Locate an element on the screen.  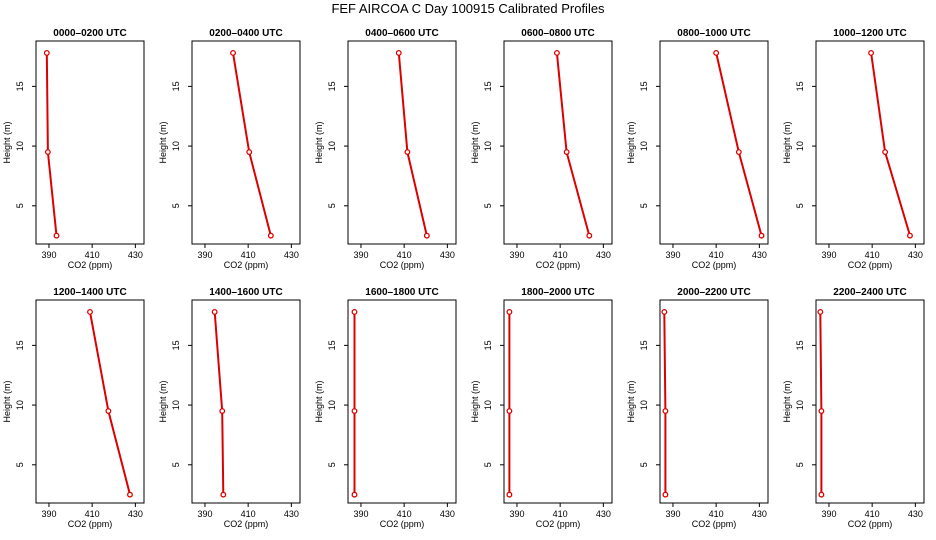
panel-title: 0800–1000 UTC is located at coordinates (713, 33).